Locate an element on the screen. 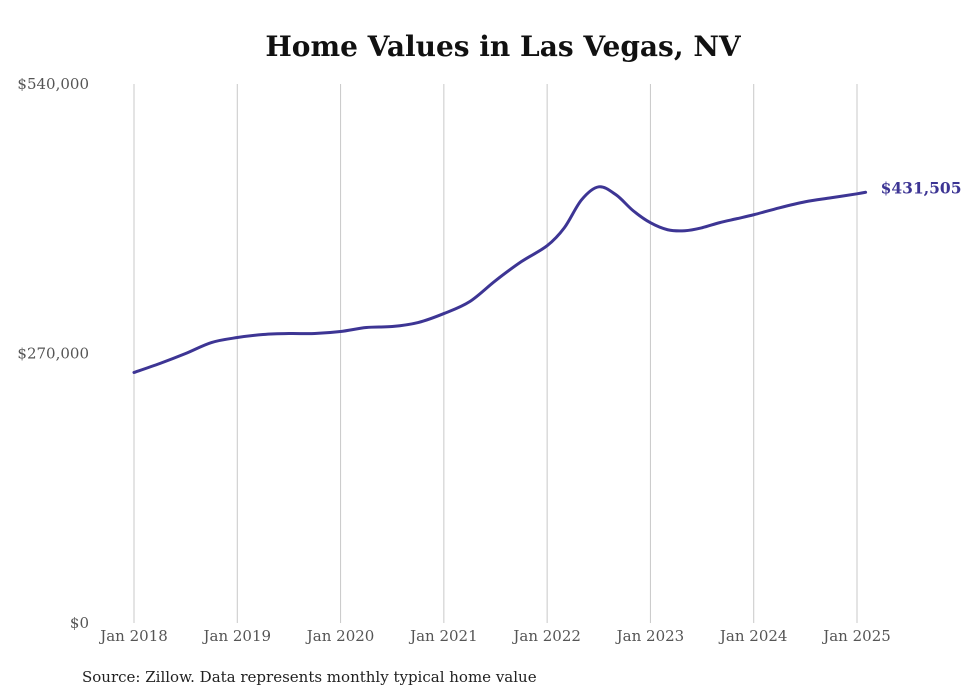  x-tick-label: Jan 2018 is located at coordinates (133, 636).